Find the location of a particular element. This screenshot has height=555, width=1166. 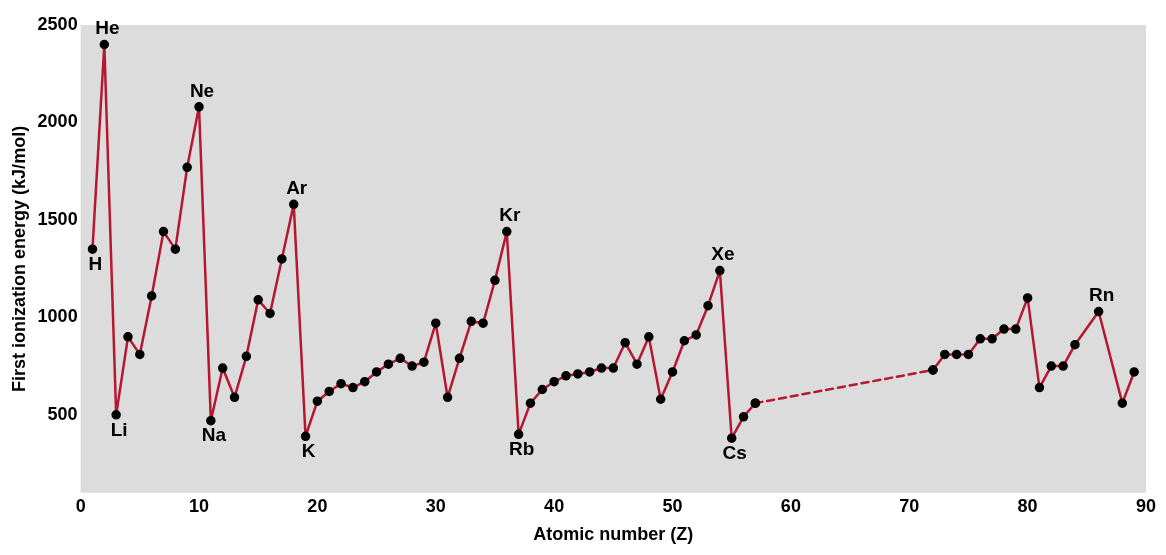

annotation: Na is located at coordinates (214, 435).